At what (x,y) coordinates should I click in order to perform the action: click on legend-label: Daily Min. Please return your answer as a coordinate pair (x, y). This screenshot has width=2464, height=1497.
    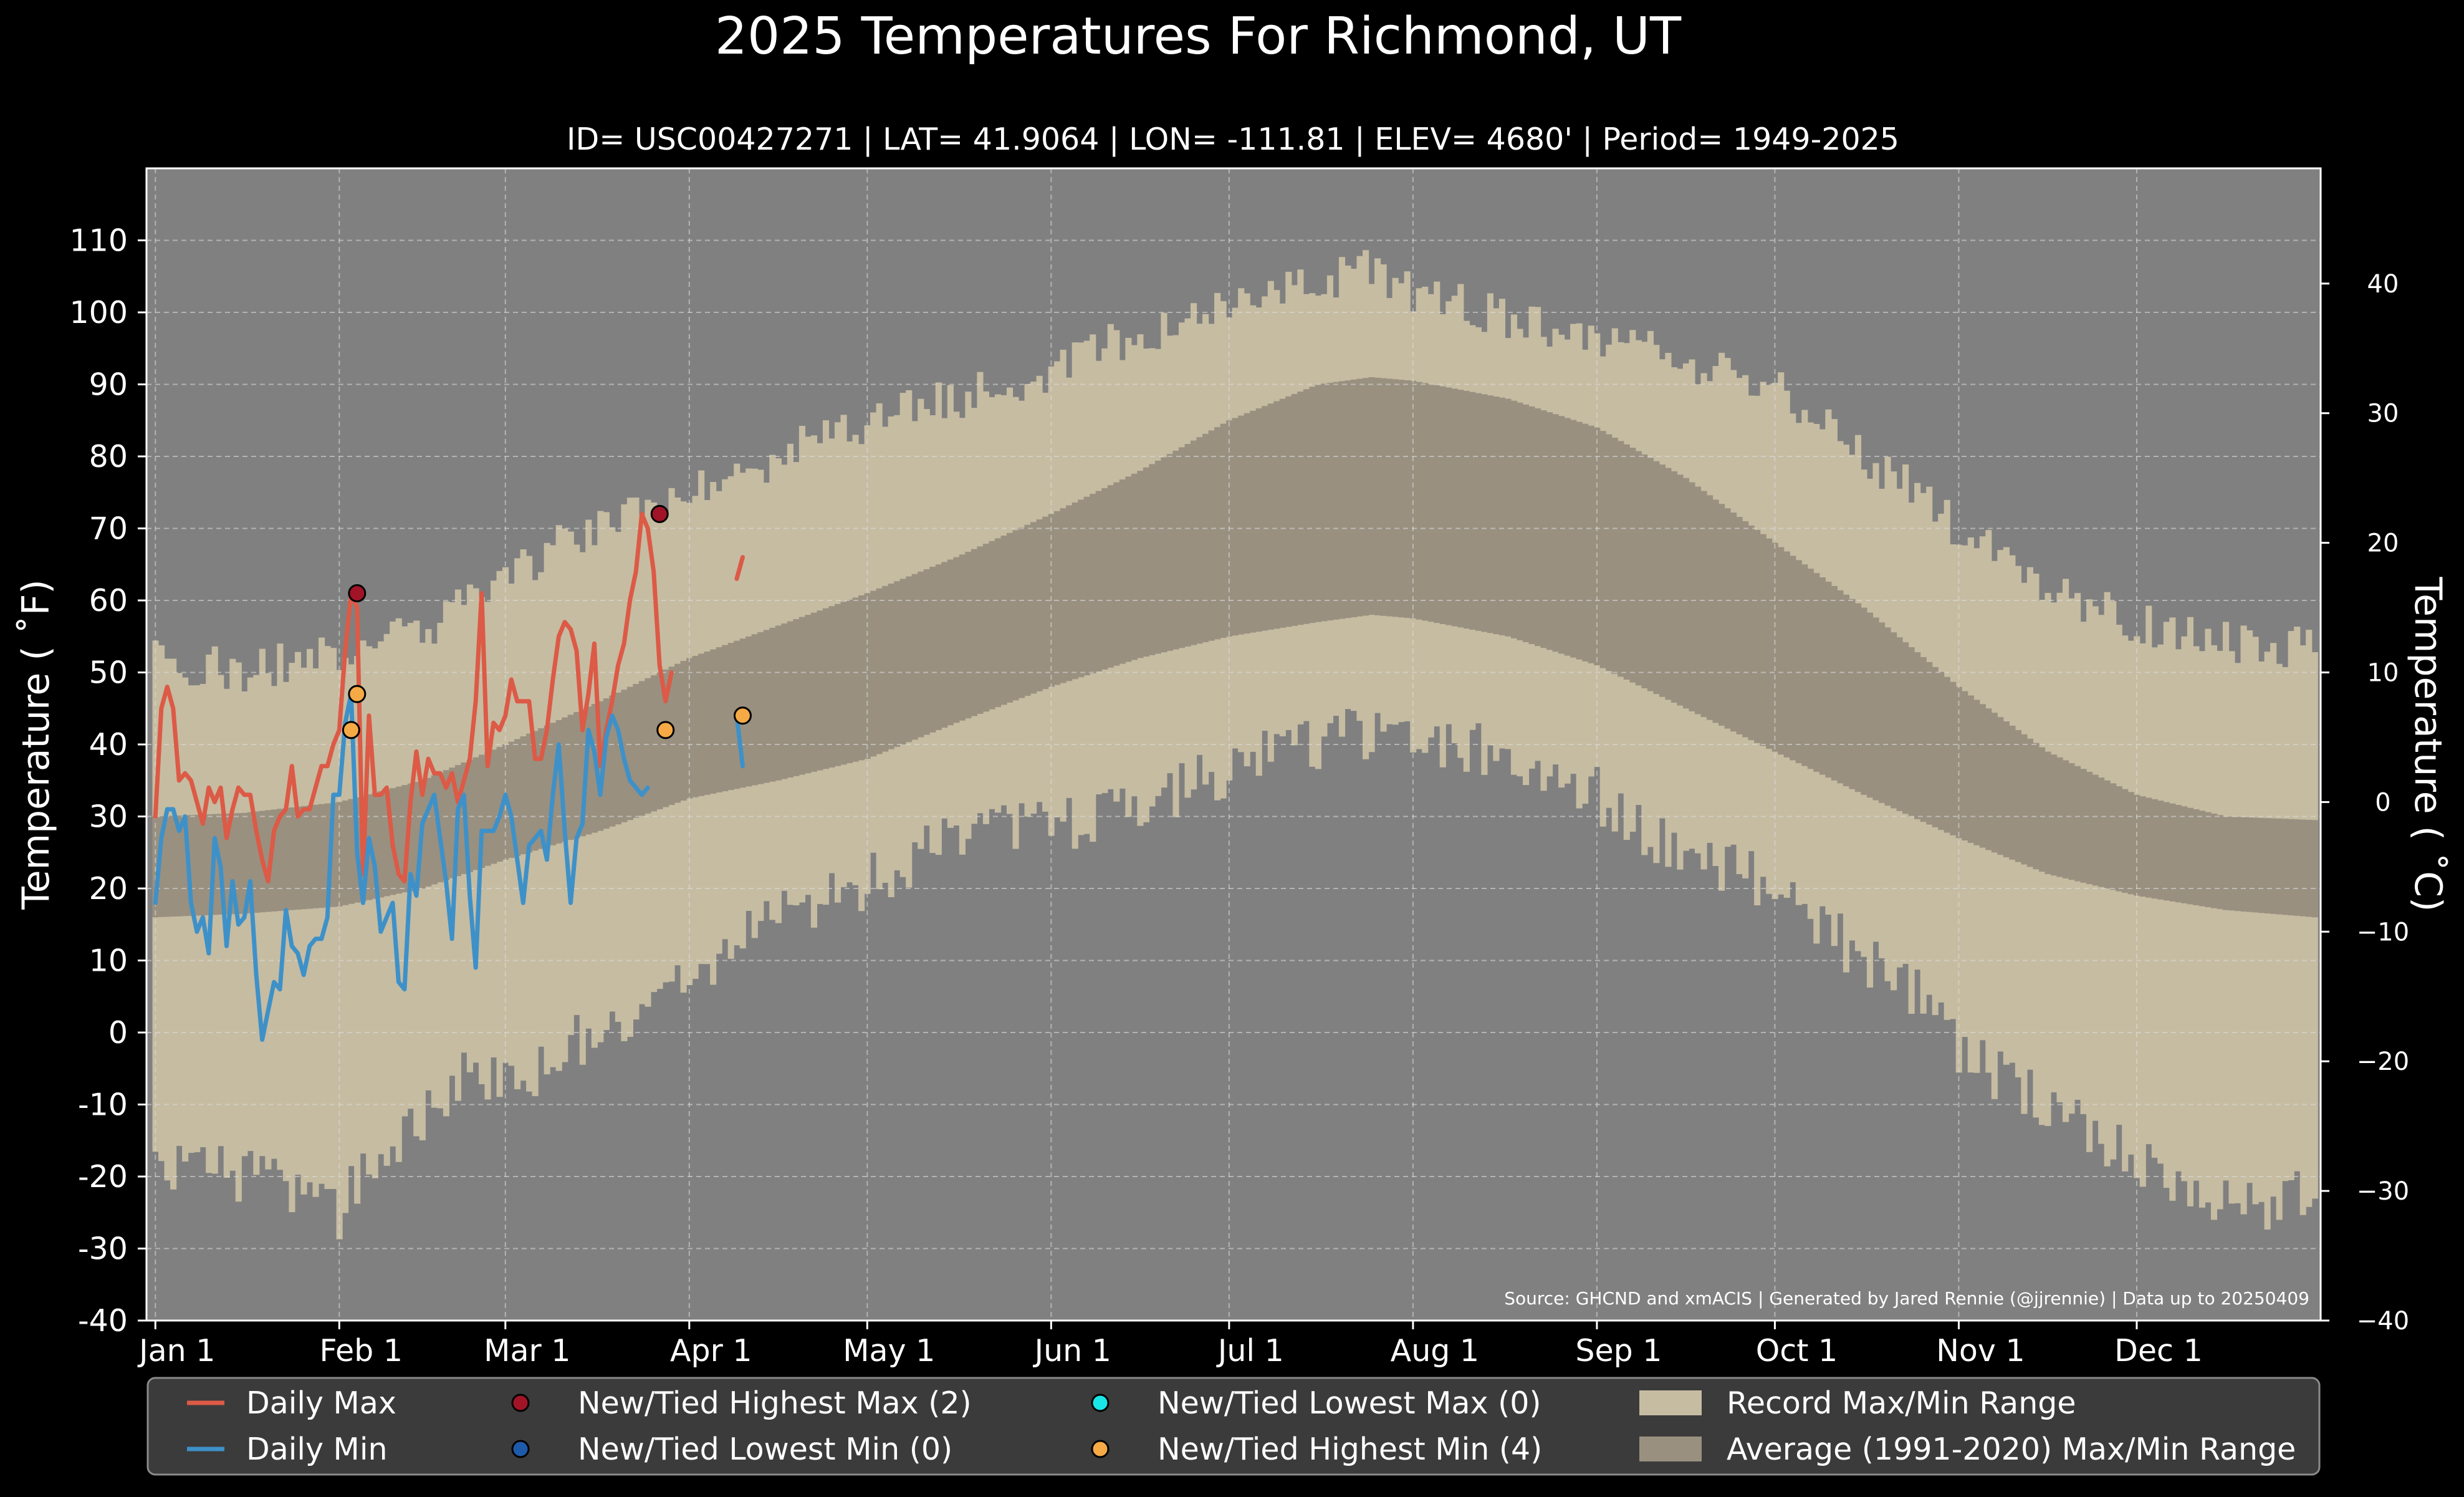
    Looking at the image, I should click on (317, 1449).